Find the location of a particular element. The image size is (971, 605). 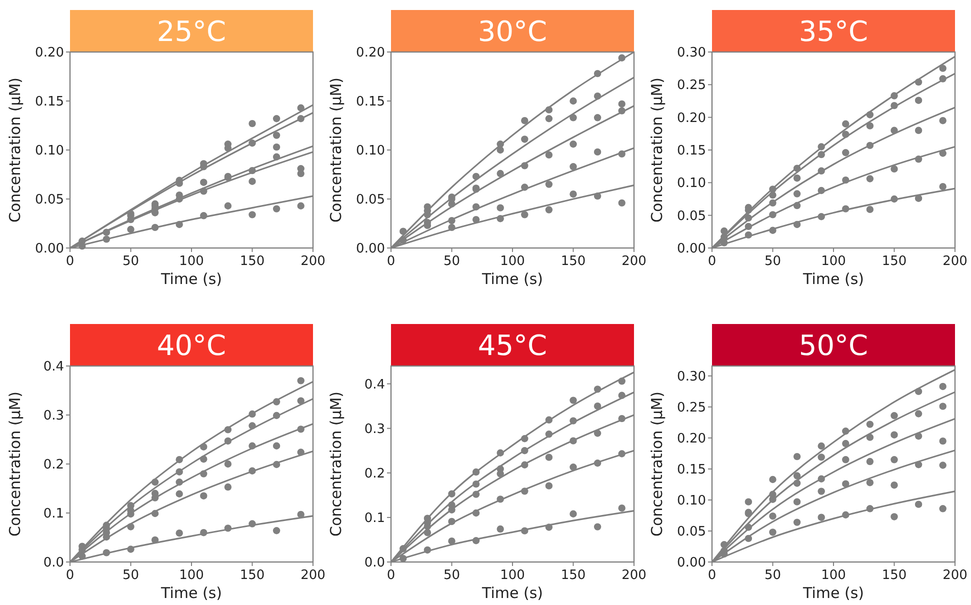

chart-title: 45°C is located at coordinates (513, 345).